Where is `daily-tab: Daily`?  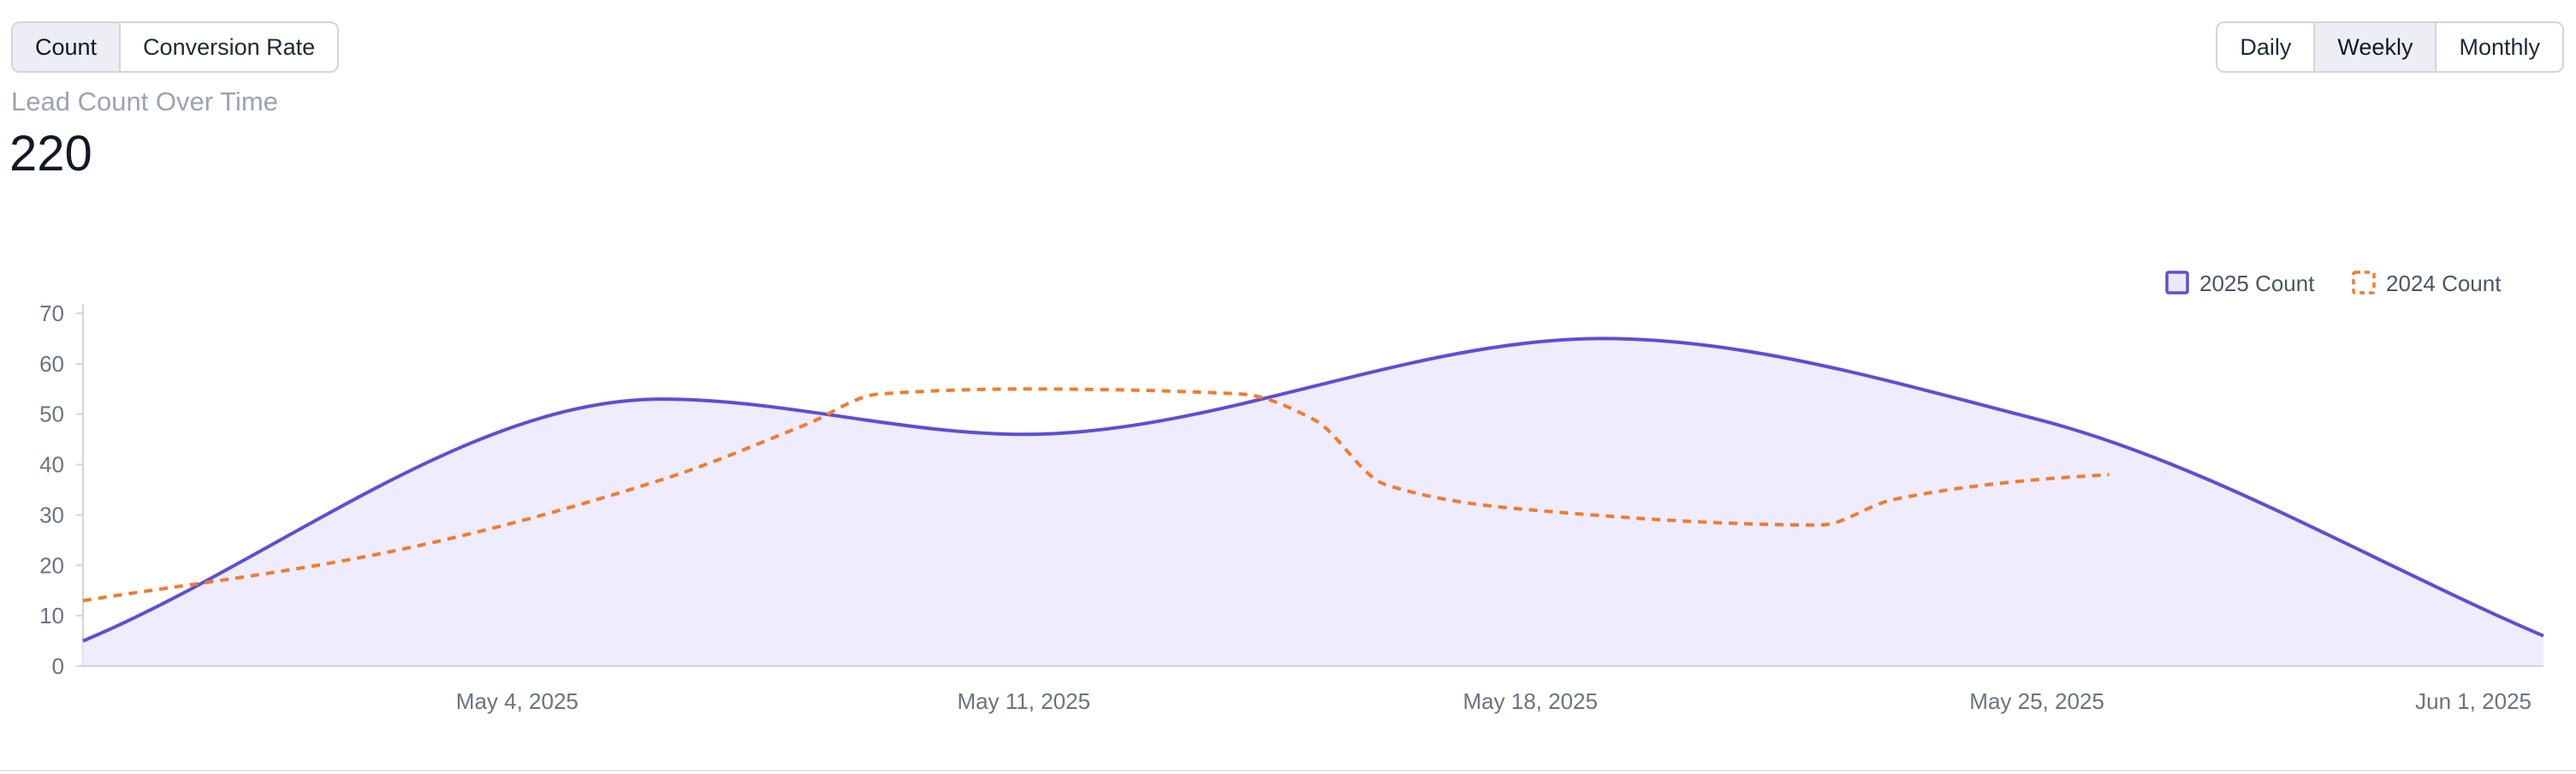 daily-tab: Daily is located at coordinates (2266, 47).